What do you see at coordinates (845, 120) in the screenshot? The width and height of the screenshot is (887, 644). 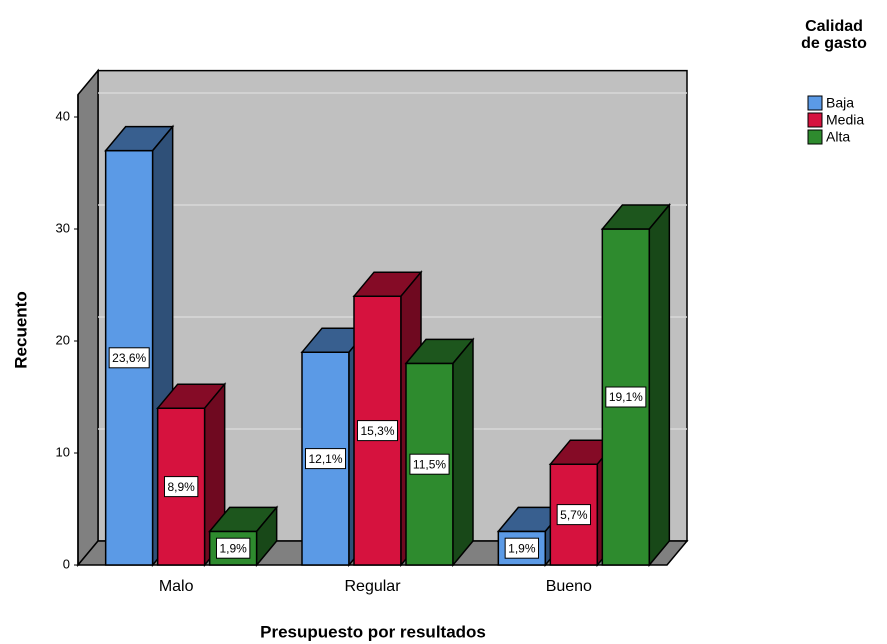 I see `legend-label: Media` at bounding box center [845, 120].